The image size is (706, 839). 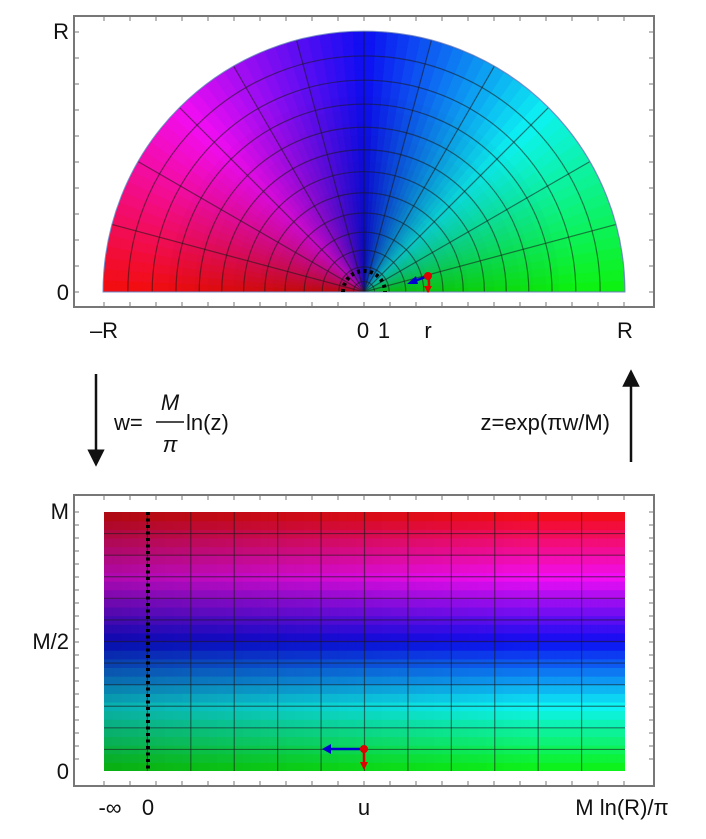 I want to click on red-arrowhead-bottom, so click(x=364, y=766).